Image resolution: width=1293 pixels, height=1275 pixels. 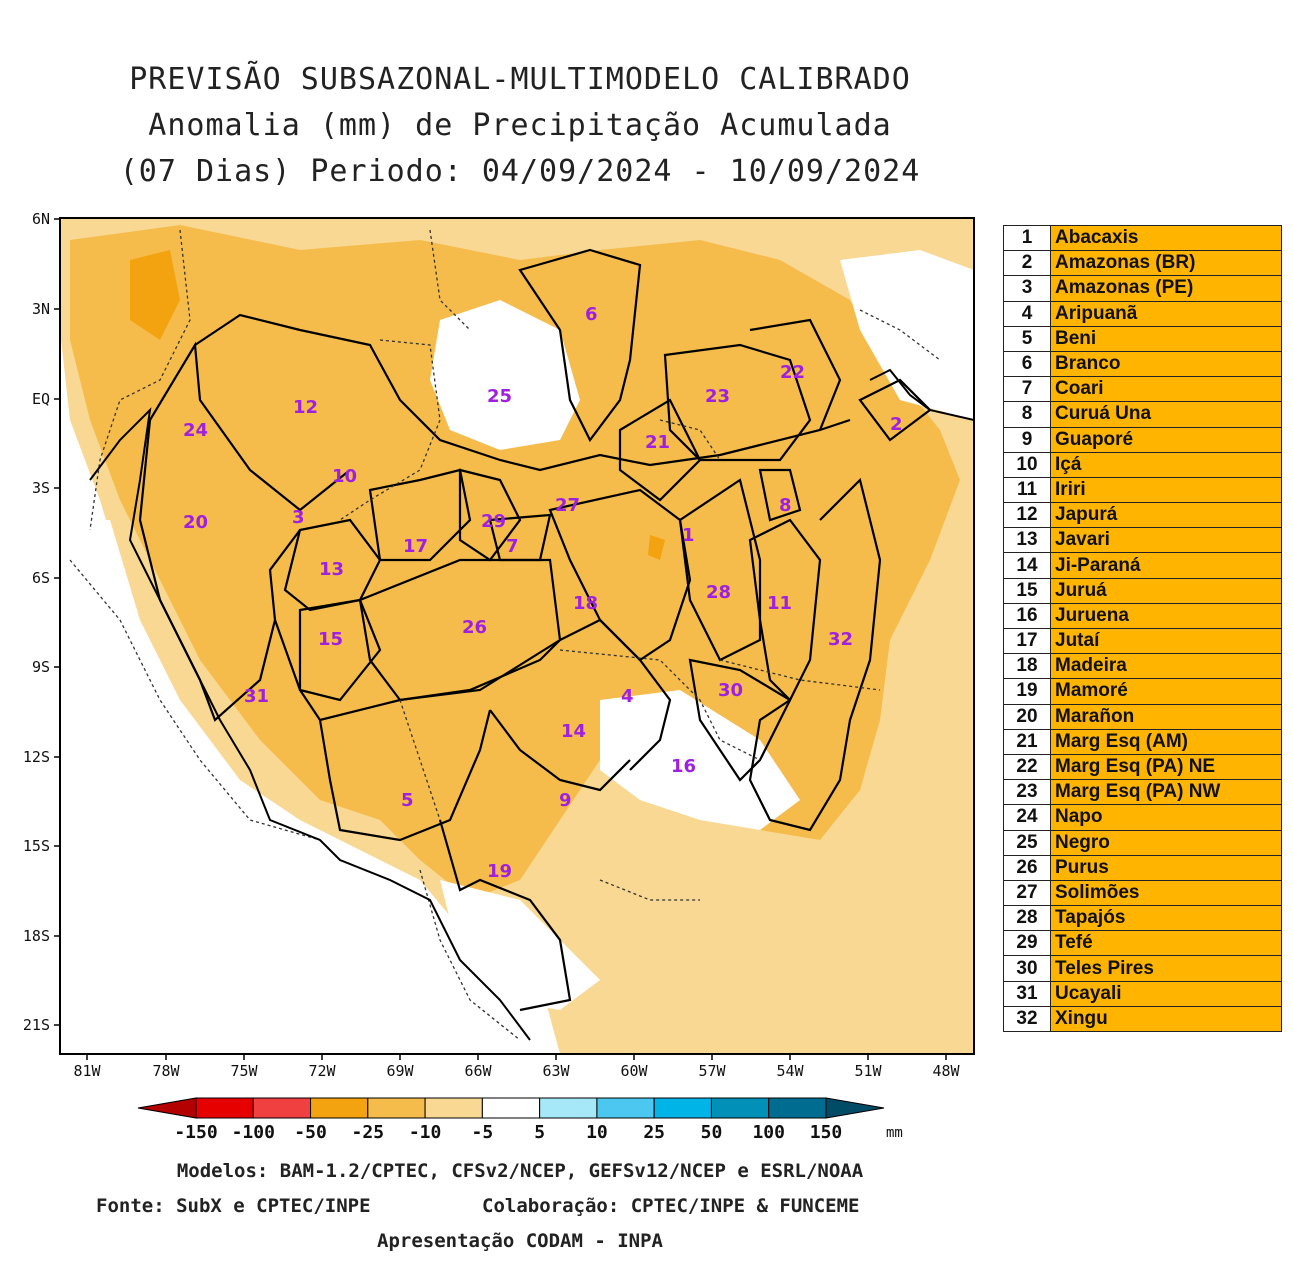 What do you see at coordinates (1166, 414) in the screenshot?
I see `legend-basin-name: Curuá Una` at bounding box center [1166, 414].